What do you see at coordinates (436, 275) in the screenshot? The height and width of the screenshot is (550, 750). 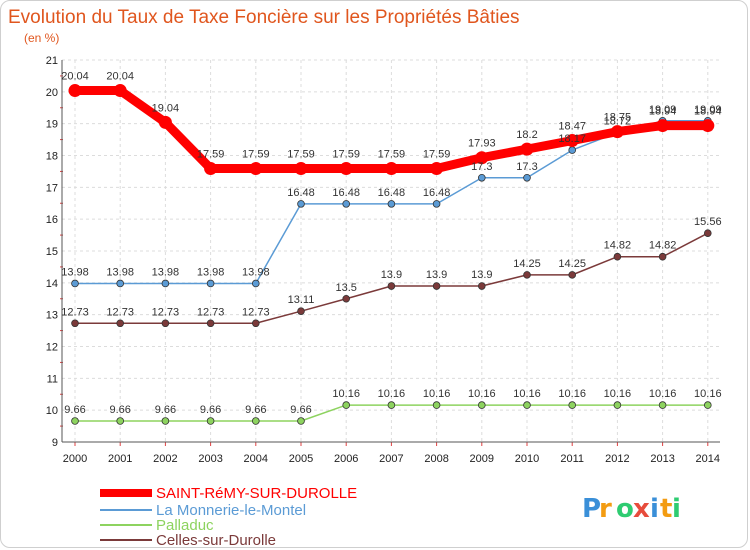 I see `data-label: 13.9` at bounding box center [436, 275].